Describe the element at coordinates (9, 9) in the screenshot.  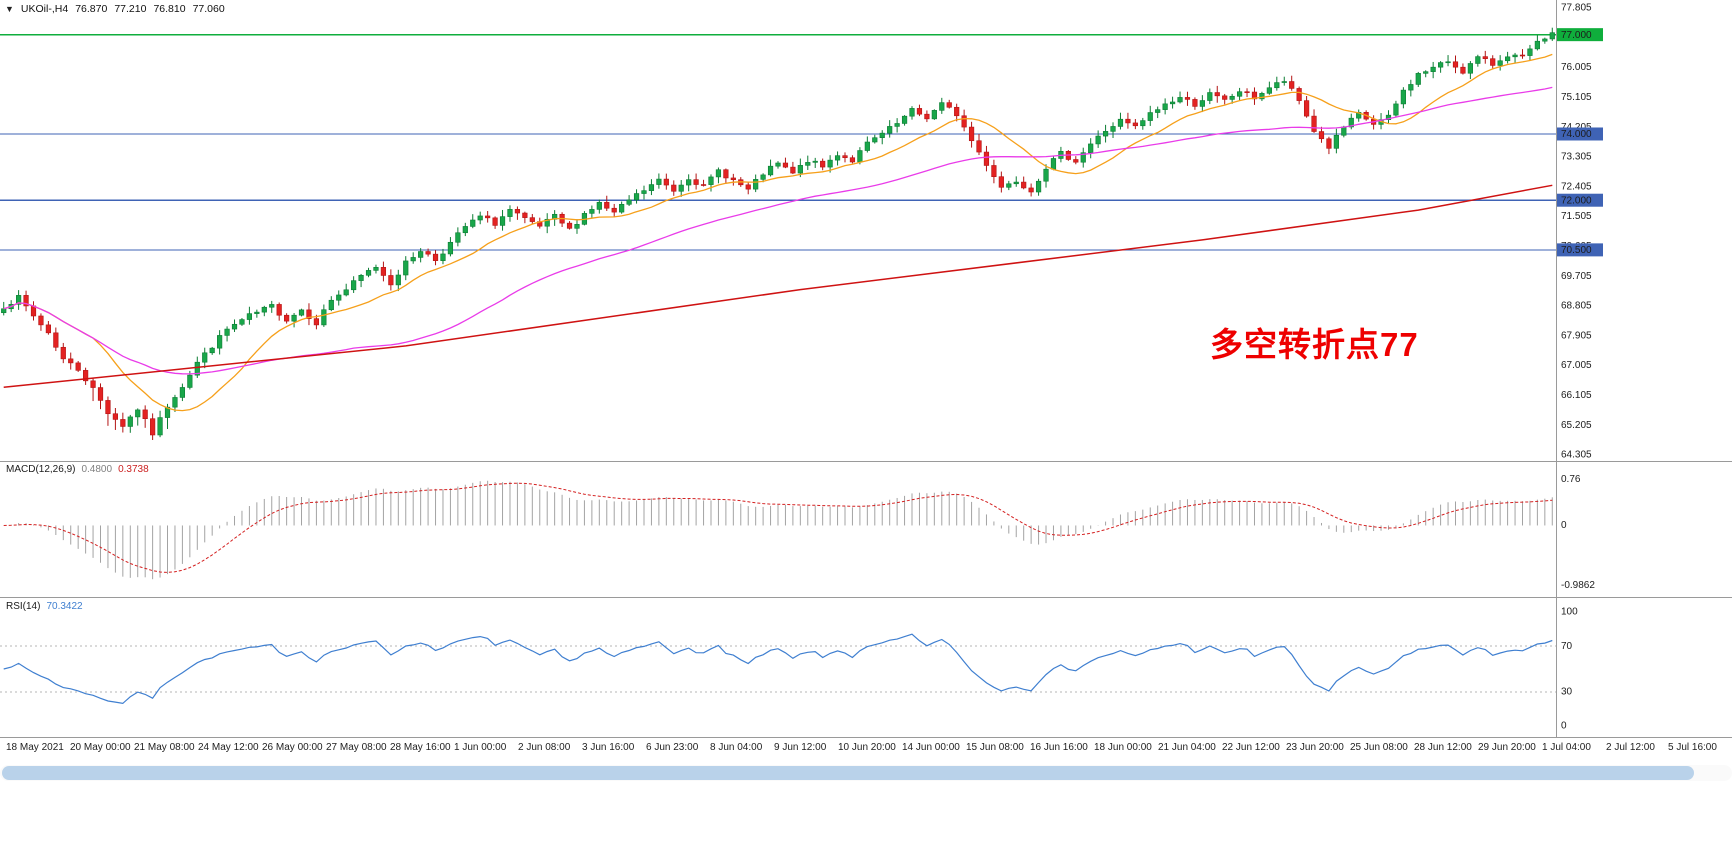
I see `chart-dropdown-arrow: ▼` at that location.